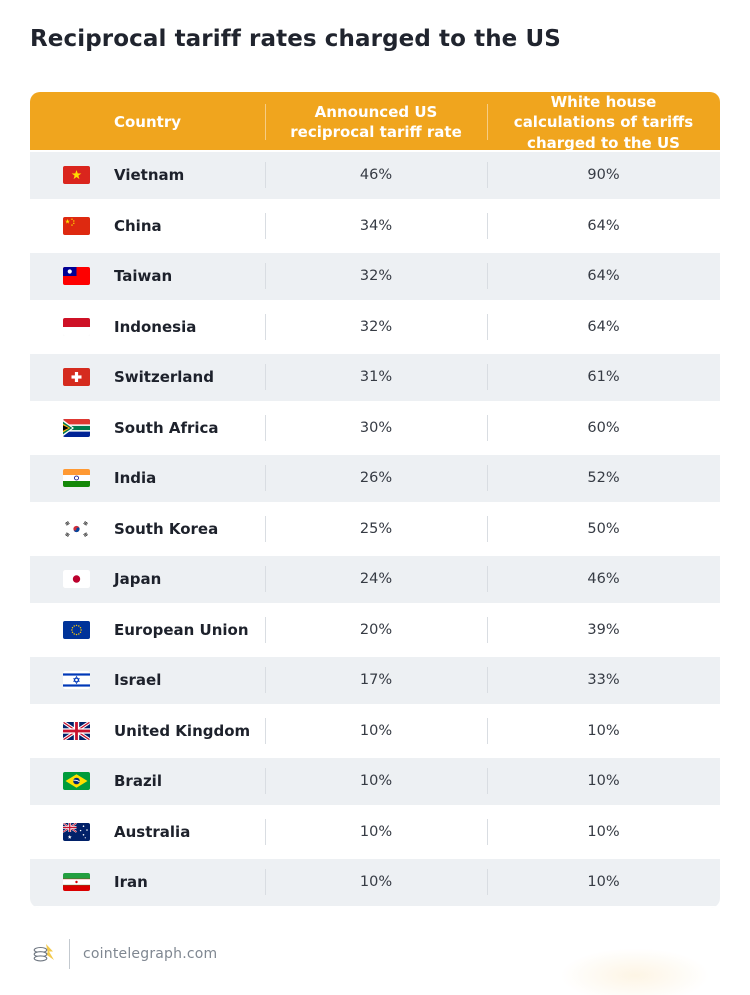 The height and width of the screenshot is (995, 750). What do you see at coordinates (152, 831) in the screenshot?
I see `country-name: Australia` at bounding box center [152, 831].